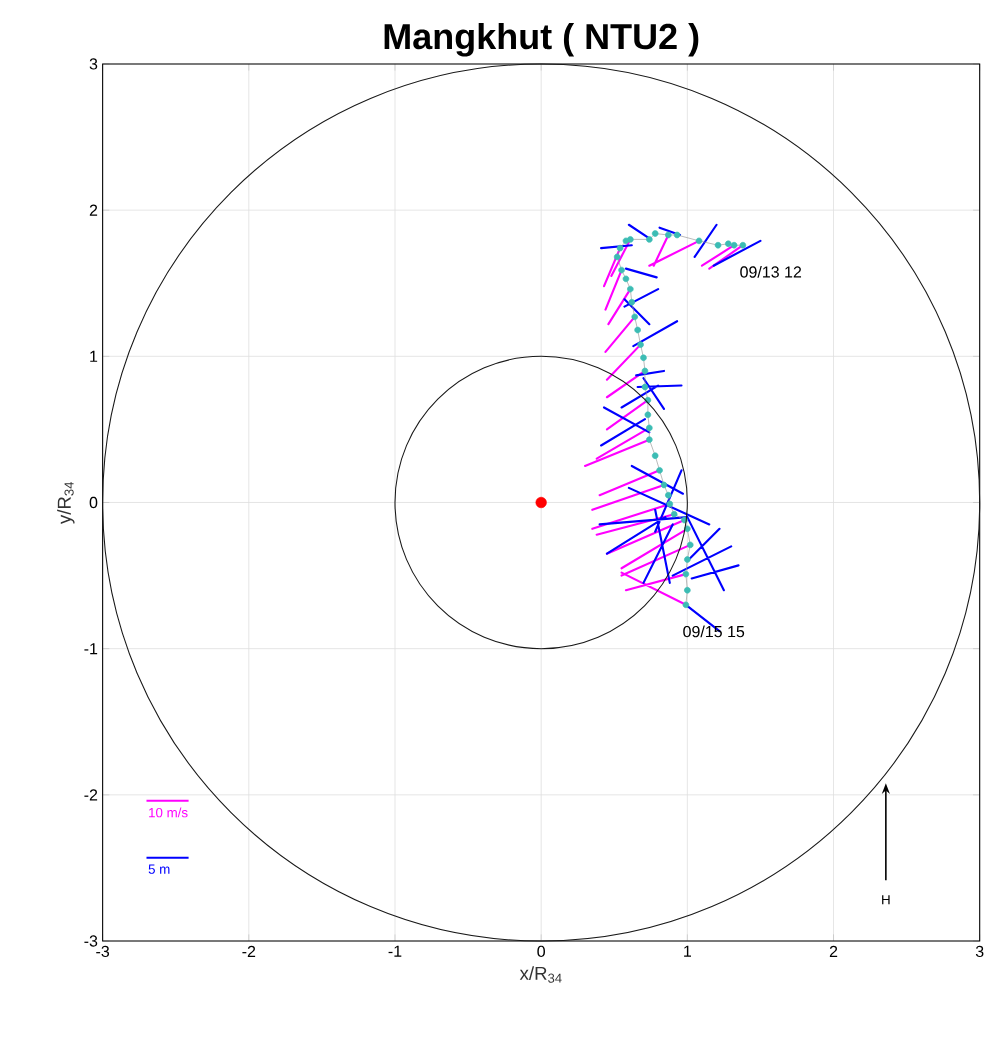 This screenshot has width=990, height=1037. I want to click on chart-title: Mangkhut ( NTU2 ), so click(541, 39).